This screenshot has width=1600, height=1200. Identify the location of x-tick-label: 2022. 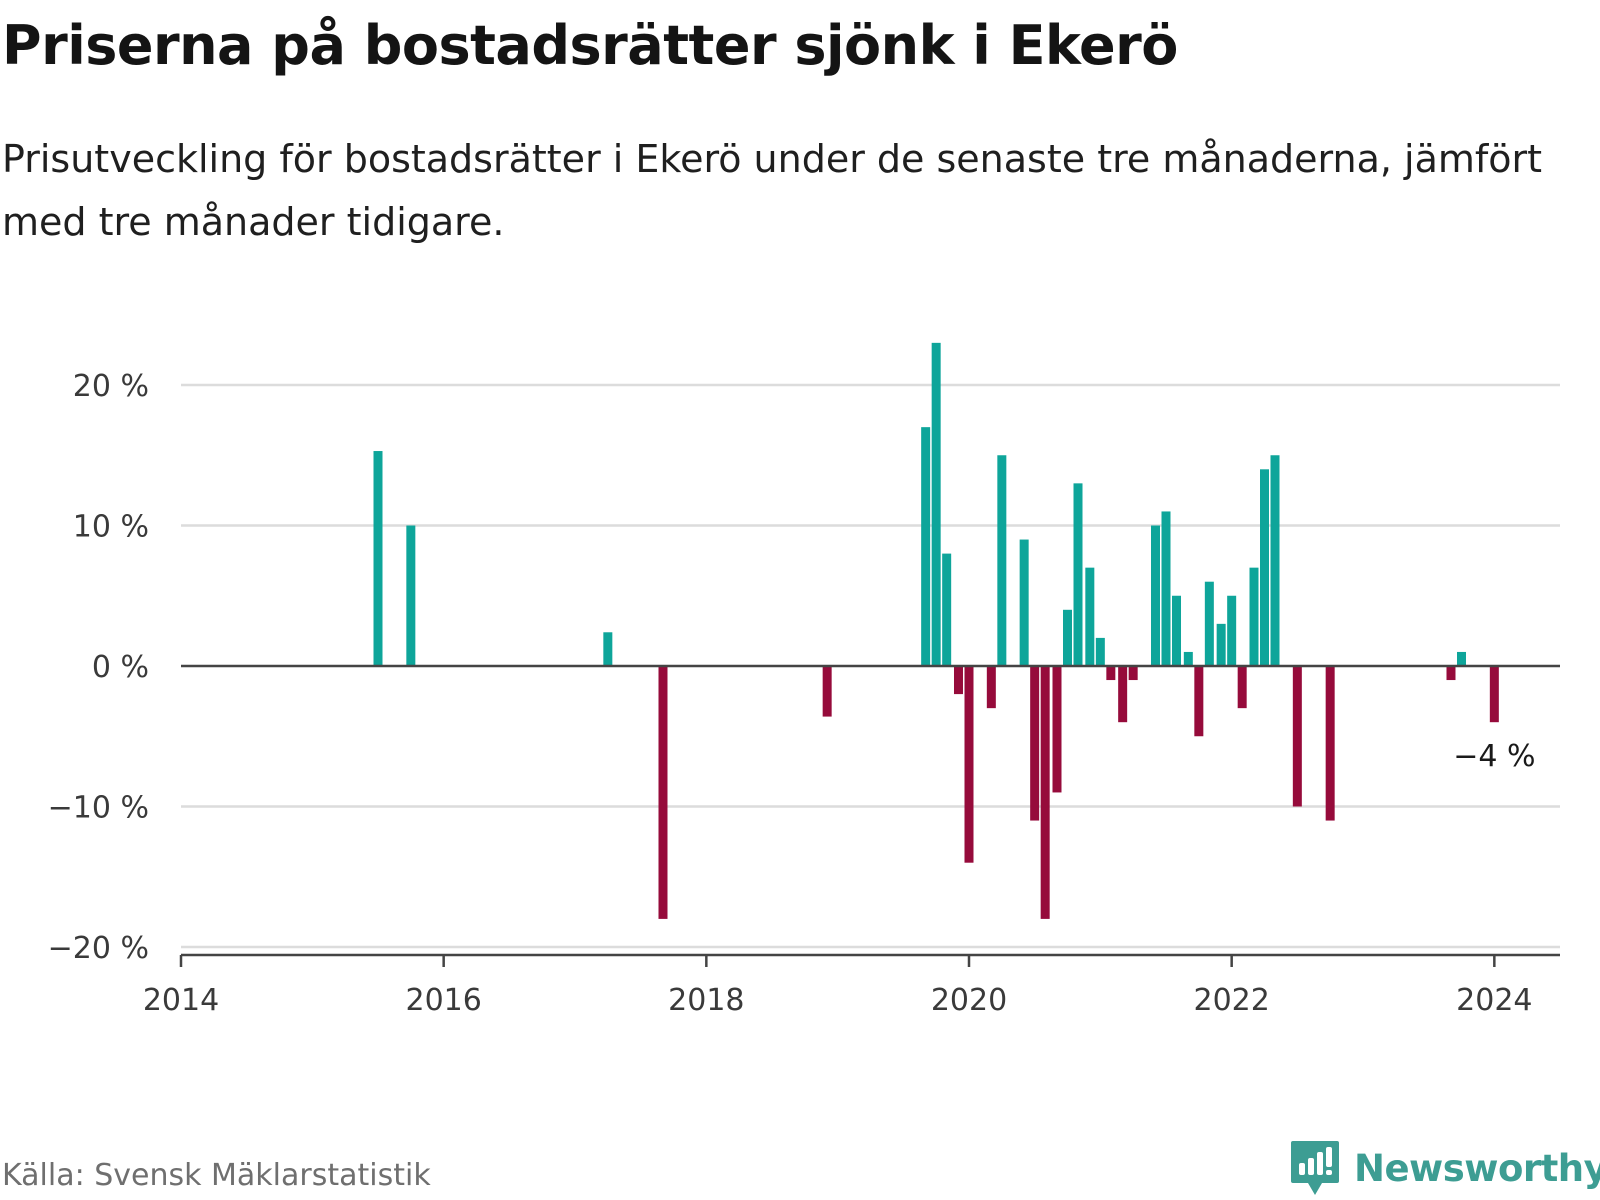
(1231, 1000).